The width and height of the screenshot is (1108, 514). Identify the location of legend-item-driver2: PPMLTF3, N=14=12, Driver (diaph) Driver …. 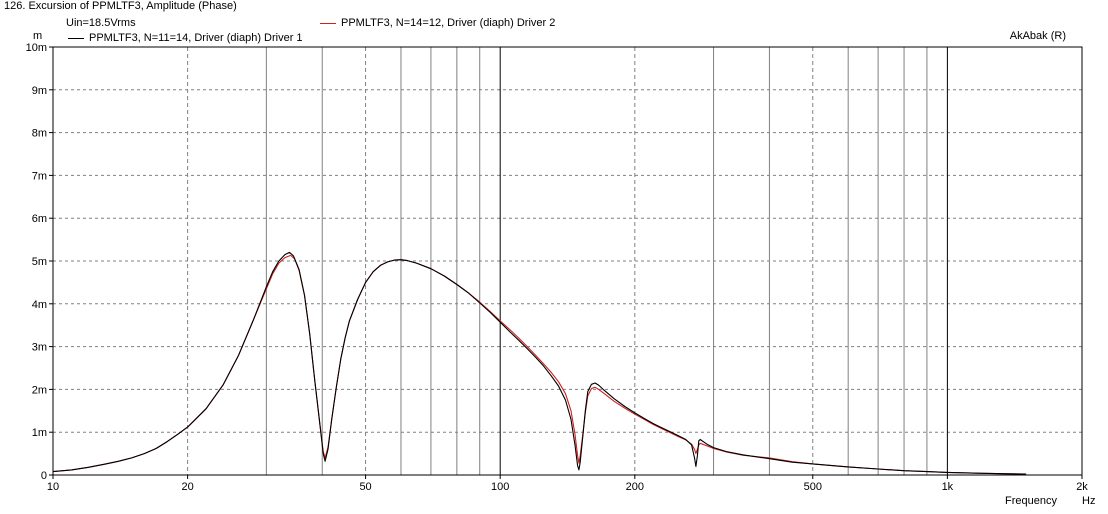
(437, 23).